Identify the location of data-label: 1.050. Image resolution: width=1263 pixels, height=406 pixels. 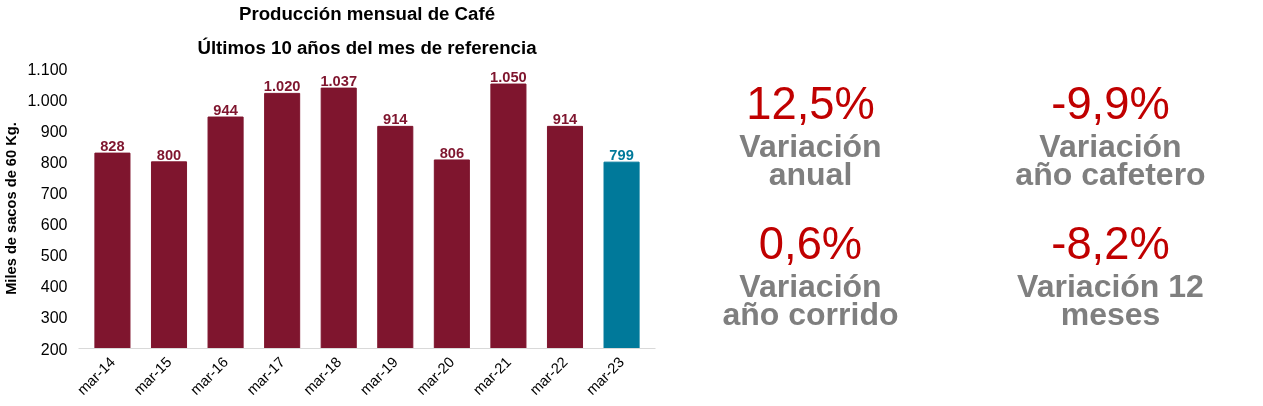
(508, 77).